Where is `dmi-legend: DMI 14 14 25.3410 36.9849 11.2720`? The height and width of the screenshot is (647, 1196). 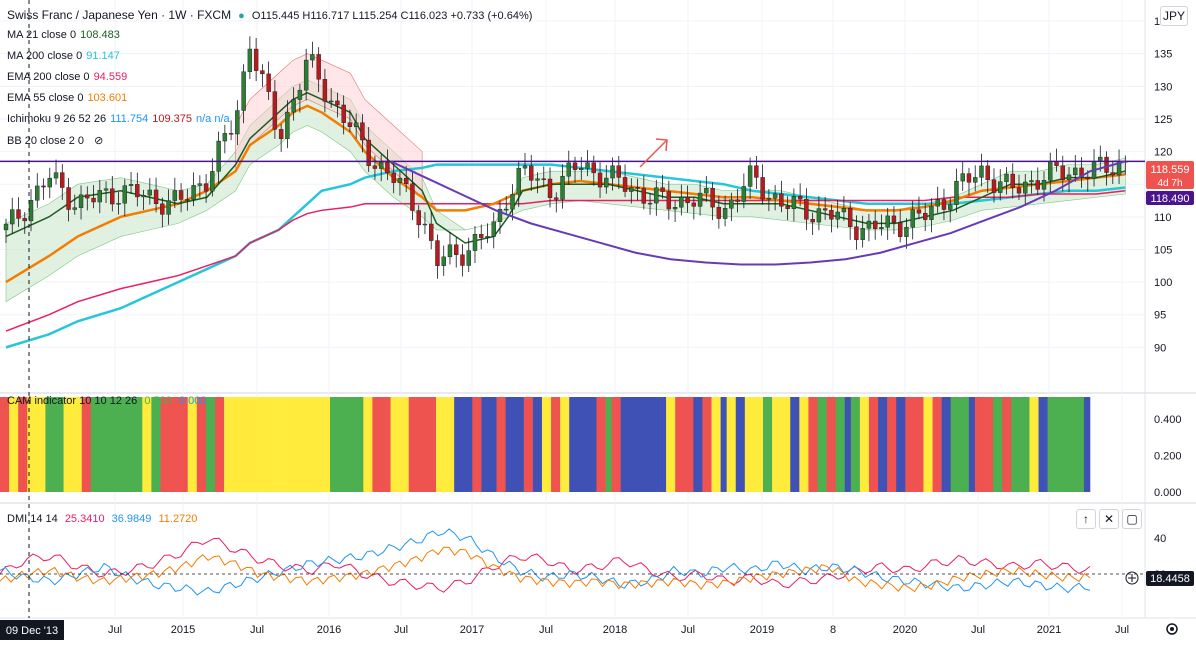
dmi-legend: DMI 14 14 25.3410 36.9849 11.2720 is located at coordinates (104, 519).